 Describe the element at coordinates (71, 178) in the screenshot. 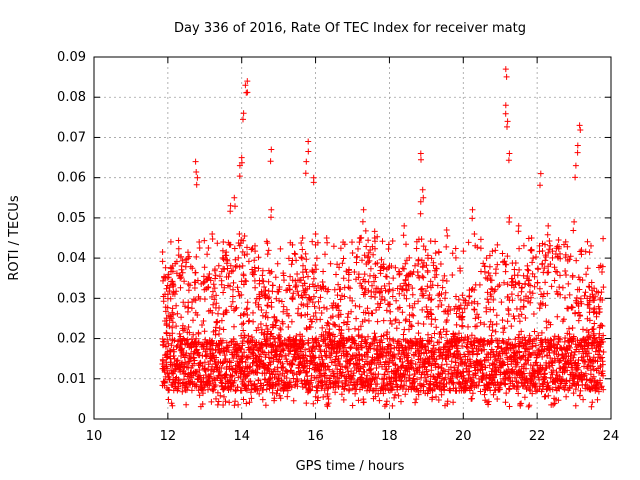

I see `y-tick-label: 0.06` at that location.